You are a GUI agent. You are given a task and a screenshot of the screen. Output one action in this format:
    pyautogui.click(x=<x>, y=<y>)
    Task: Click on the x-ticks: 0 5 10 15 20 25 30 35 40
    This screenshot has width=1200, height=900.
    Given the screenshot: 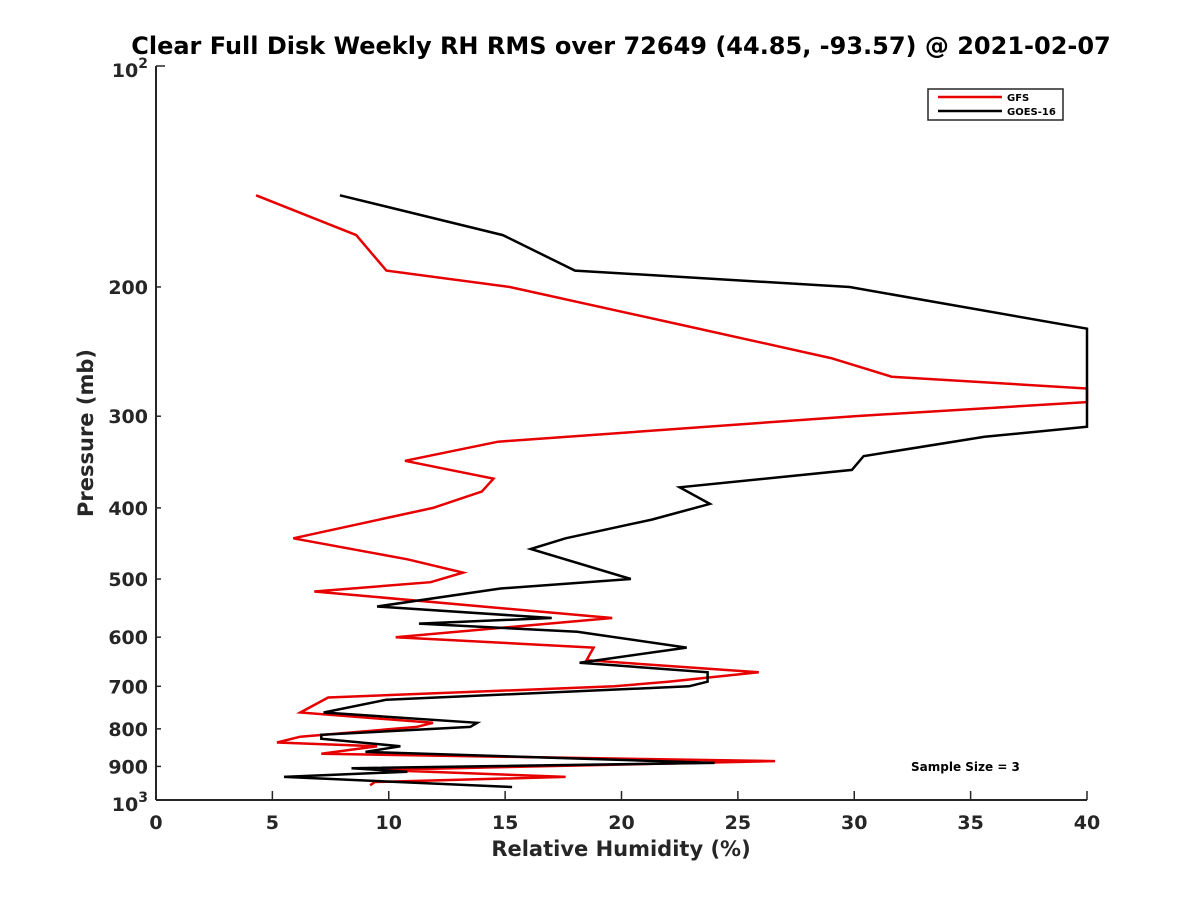 What is the action you would take?
    pyautogui.click(x=624, y=812)
    